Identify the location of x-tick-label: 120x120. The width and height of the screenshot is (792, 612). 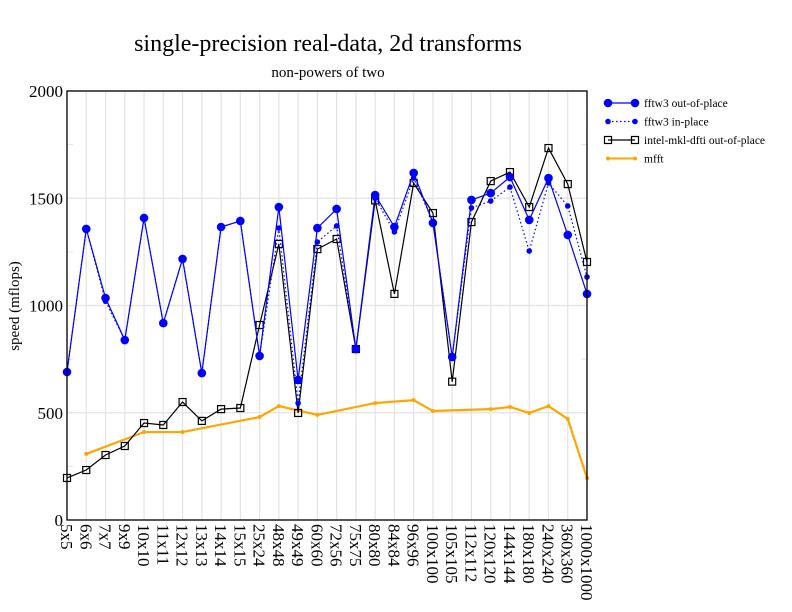
(490, 554).